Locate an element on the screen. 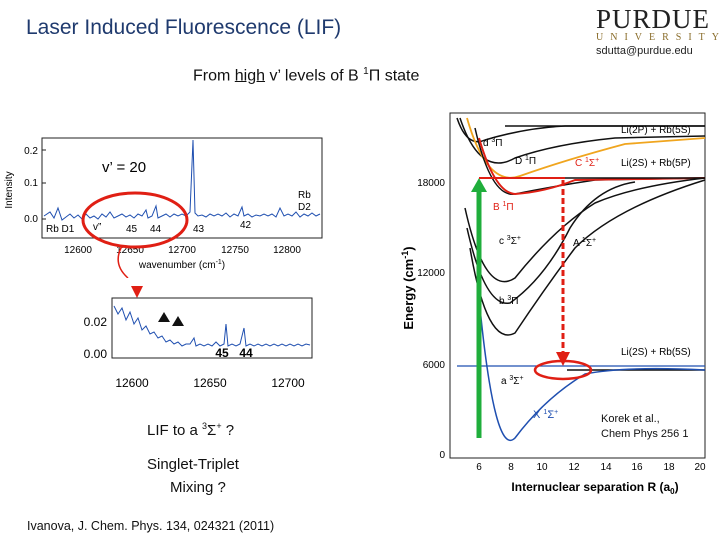 This screenshot has height=540, width=720. zoom-frame is located at coordinates (212, 328).